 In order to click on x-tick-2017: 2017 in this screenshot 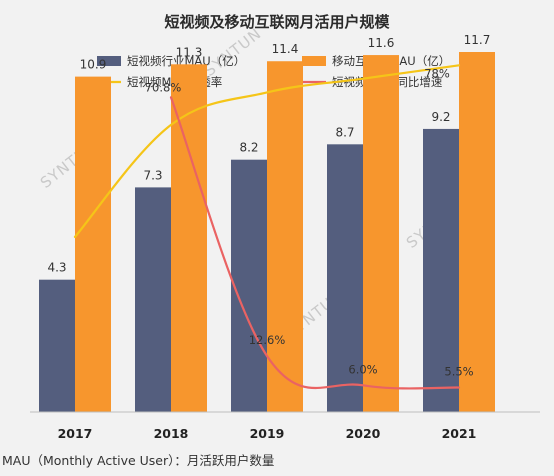, I will do `click(75, 433)`.